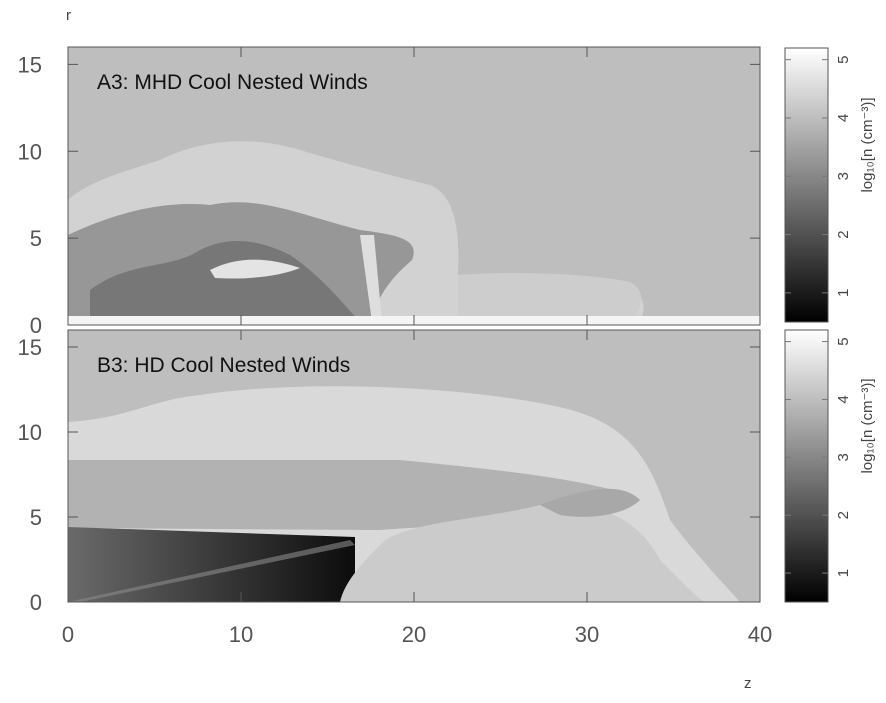 The image size is (886, 703). Describe the element at coordinates (587, 634) in the screenshot. I see `x-tick-label: 30` at that location.